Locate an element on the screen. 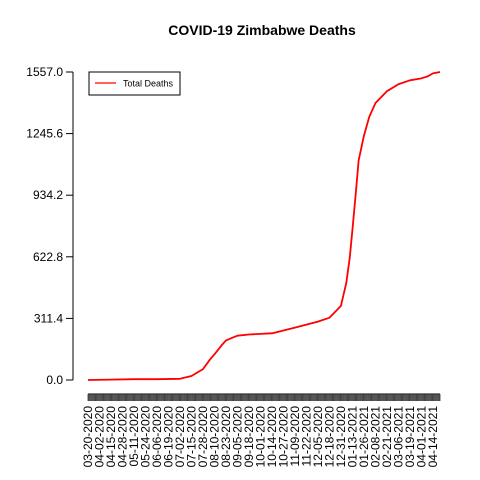 The image size is (480, 480). x-tick-label: 09-05-2020 is located at coordinates (237, 437).